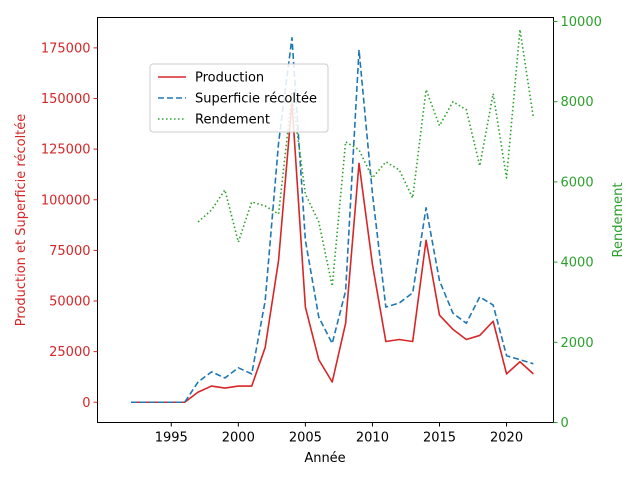 The height and width of the screenshot is (480, 640). What do you see at coordinates (324, 458) in the screenshot?
I see `x-axis-title: Année` at bounding box center [324, 458].